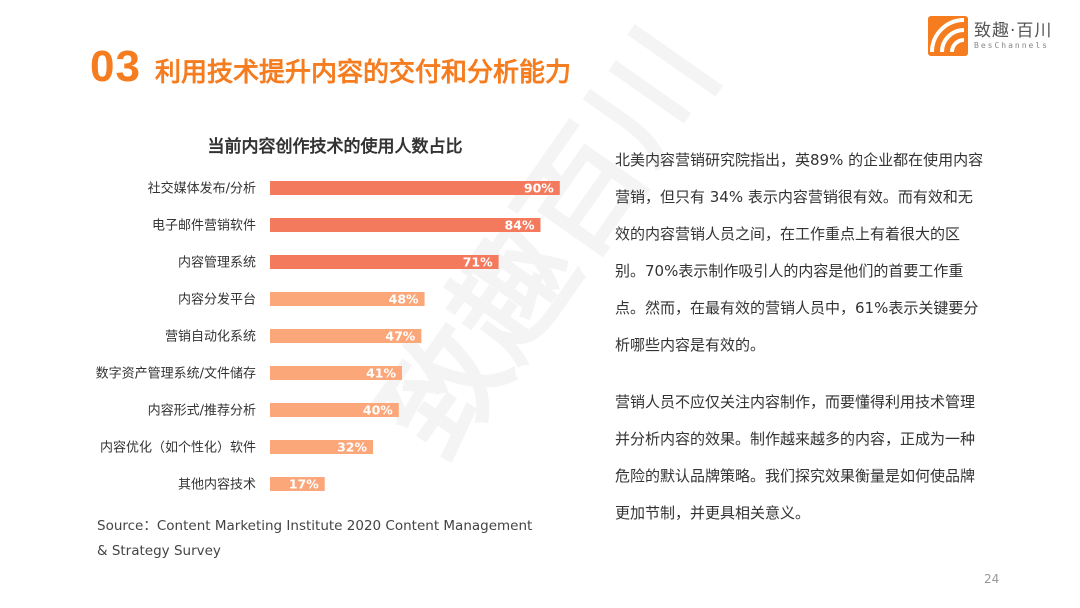 This screenshot has width=1080, height=608. Describe the element at coordinates (378, 410) in the screenshot. I see `data-label: 40%` at that location.